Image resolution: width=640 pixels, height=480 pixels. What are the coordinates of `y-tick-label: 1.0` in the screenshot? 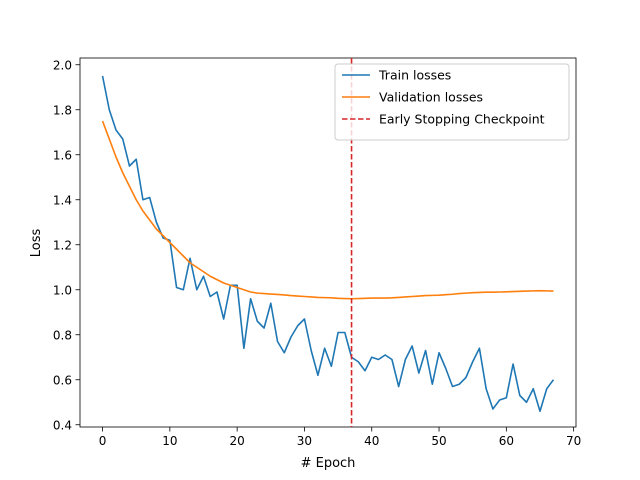 It's located at (62, 290).